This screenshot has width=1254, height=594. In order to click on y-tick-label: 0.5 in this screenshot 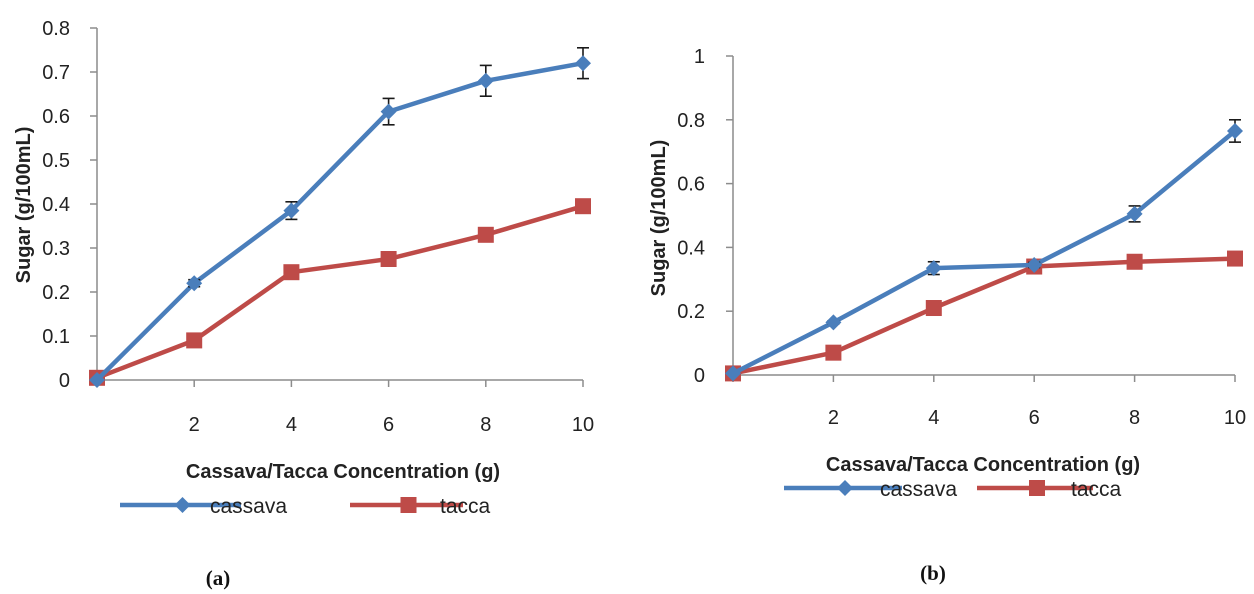, I will do `click(56, 161)`.